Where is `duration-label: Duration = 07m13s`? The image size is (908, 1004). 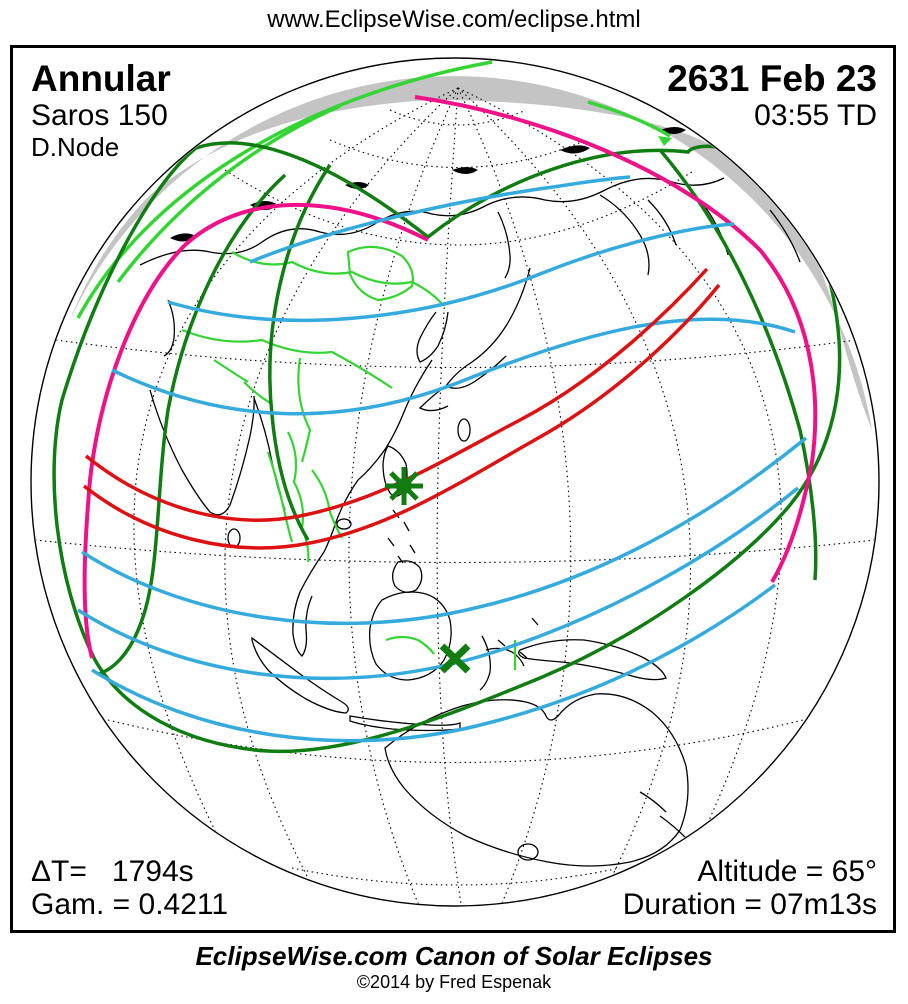 duration-label: Duration = 07m13s is located at coordinates (749, 905).